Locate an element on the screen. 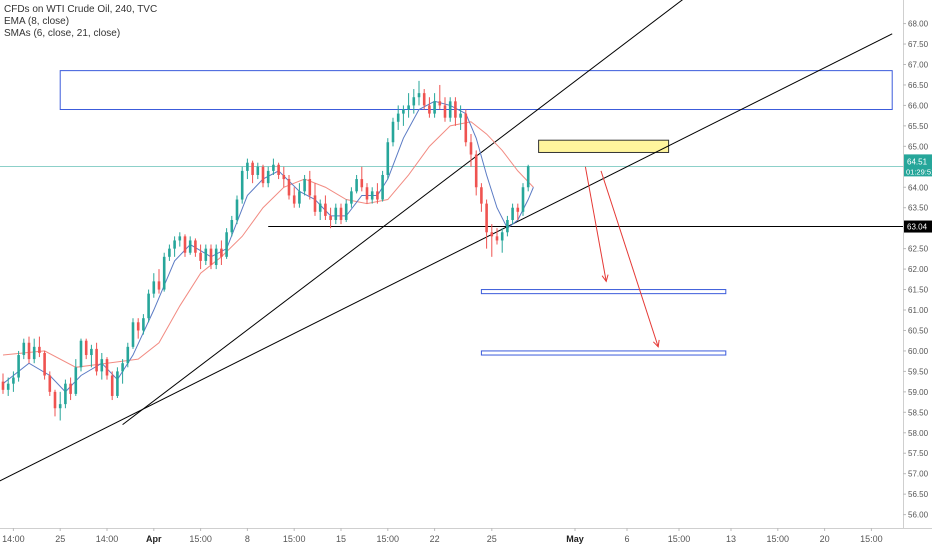  y-tick-label: 57.50 is located at coordinates (918, 453).